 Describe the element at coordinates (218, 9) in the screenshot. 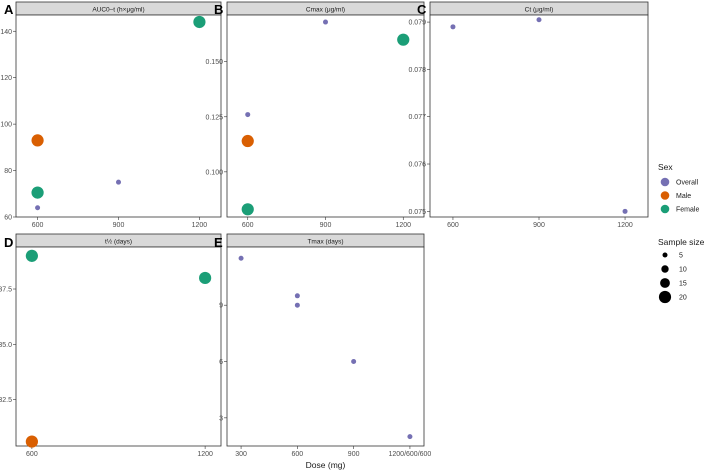

I see `panel-letter: B` at that location.